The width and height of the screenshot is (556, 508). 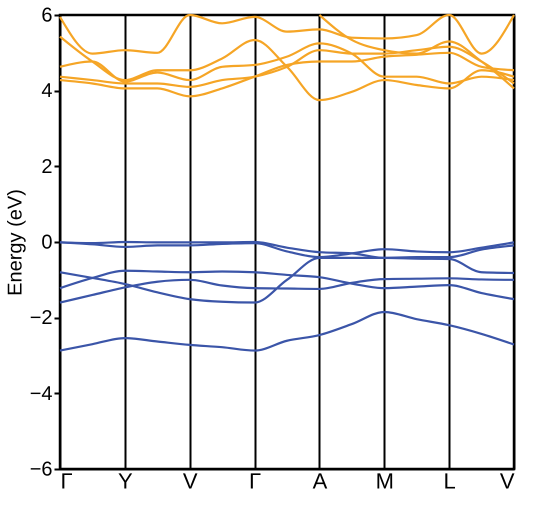 I want to click on x-tick-label: M, so click(x=385, y=481).